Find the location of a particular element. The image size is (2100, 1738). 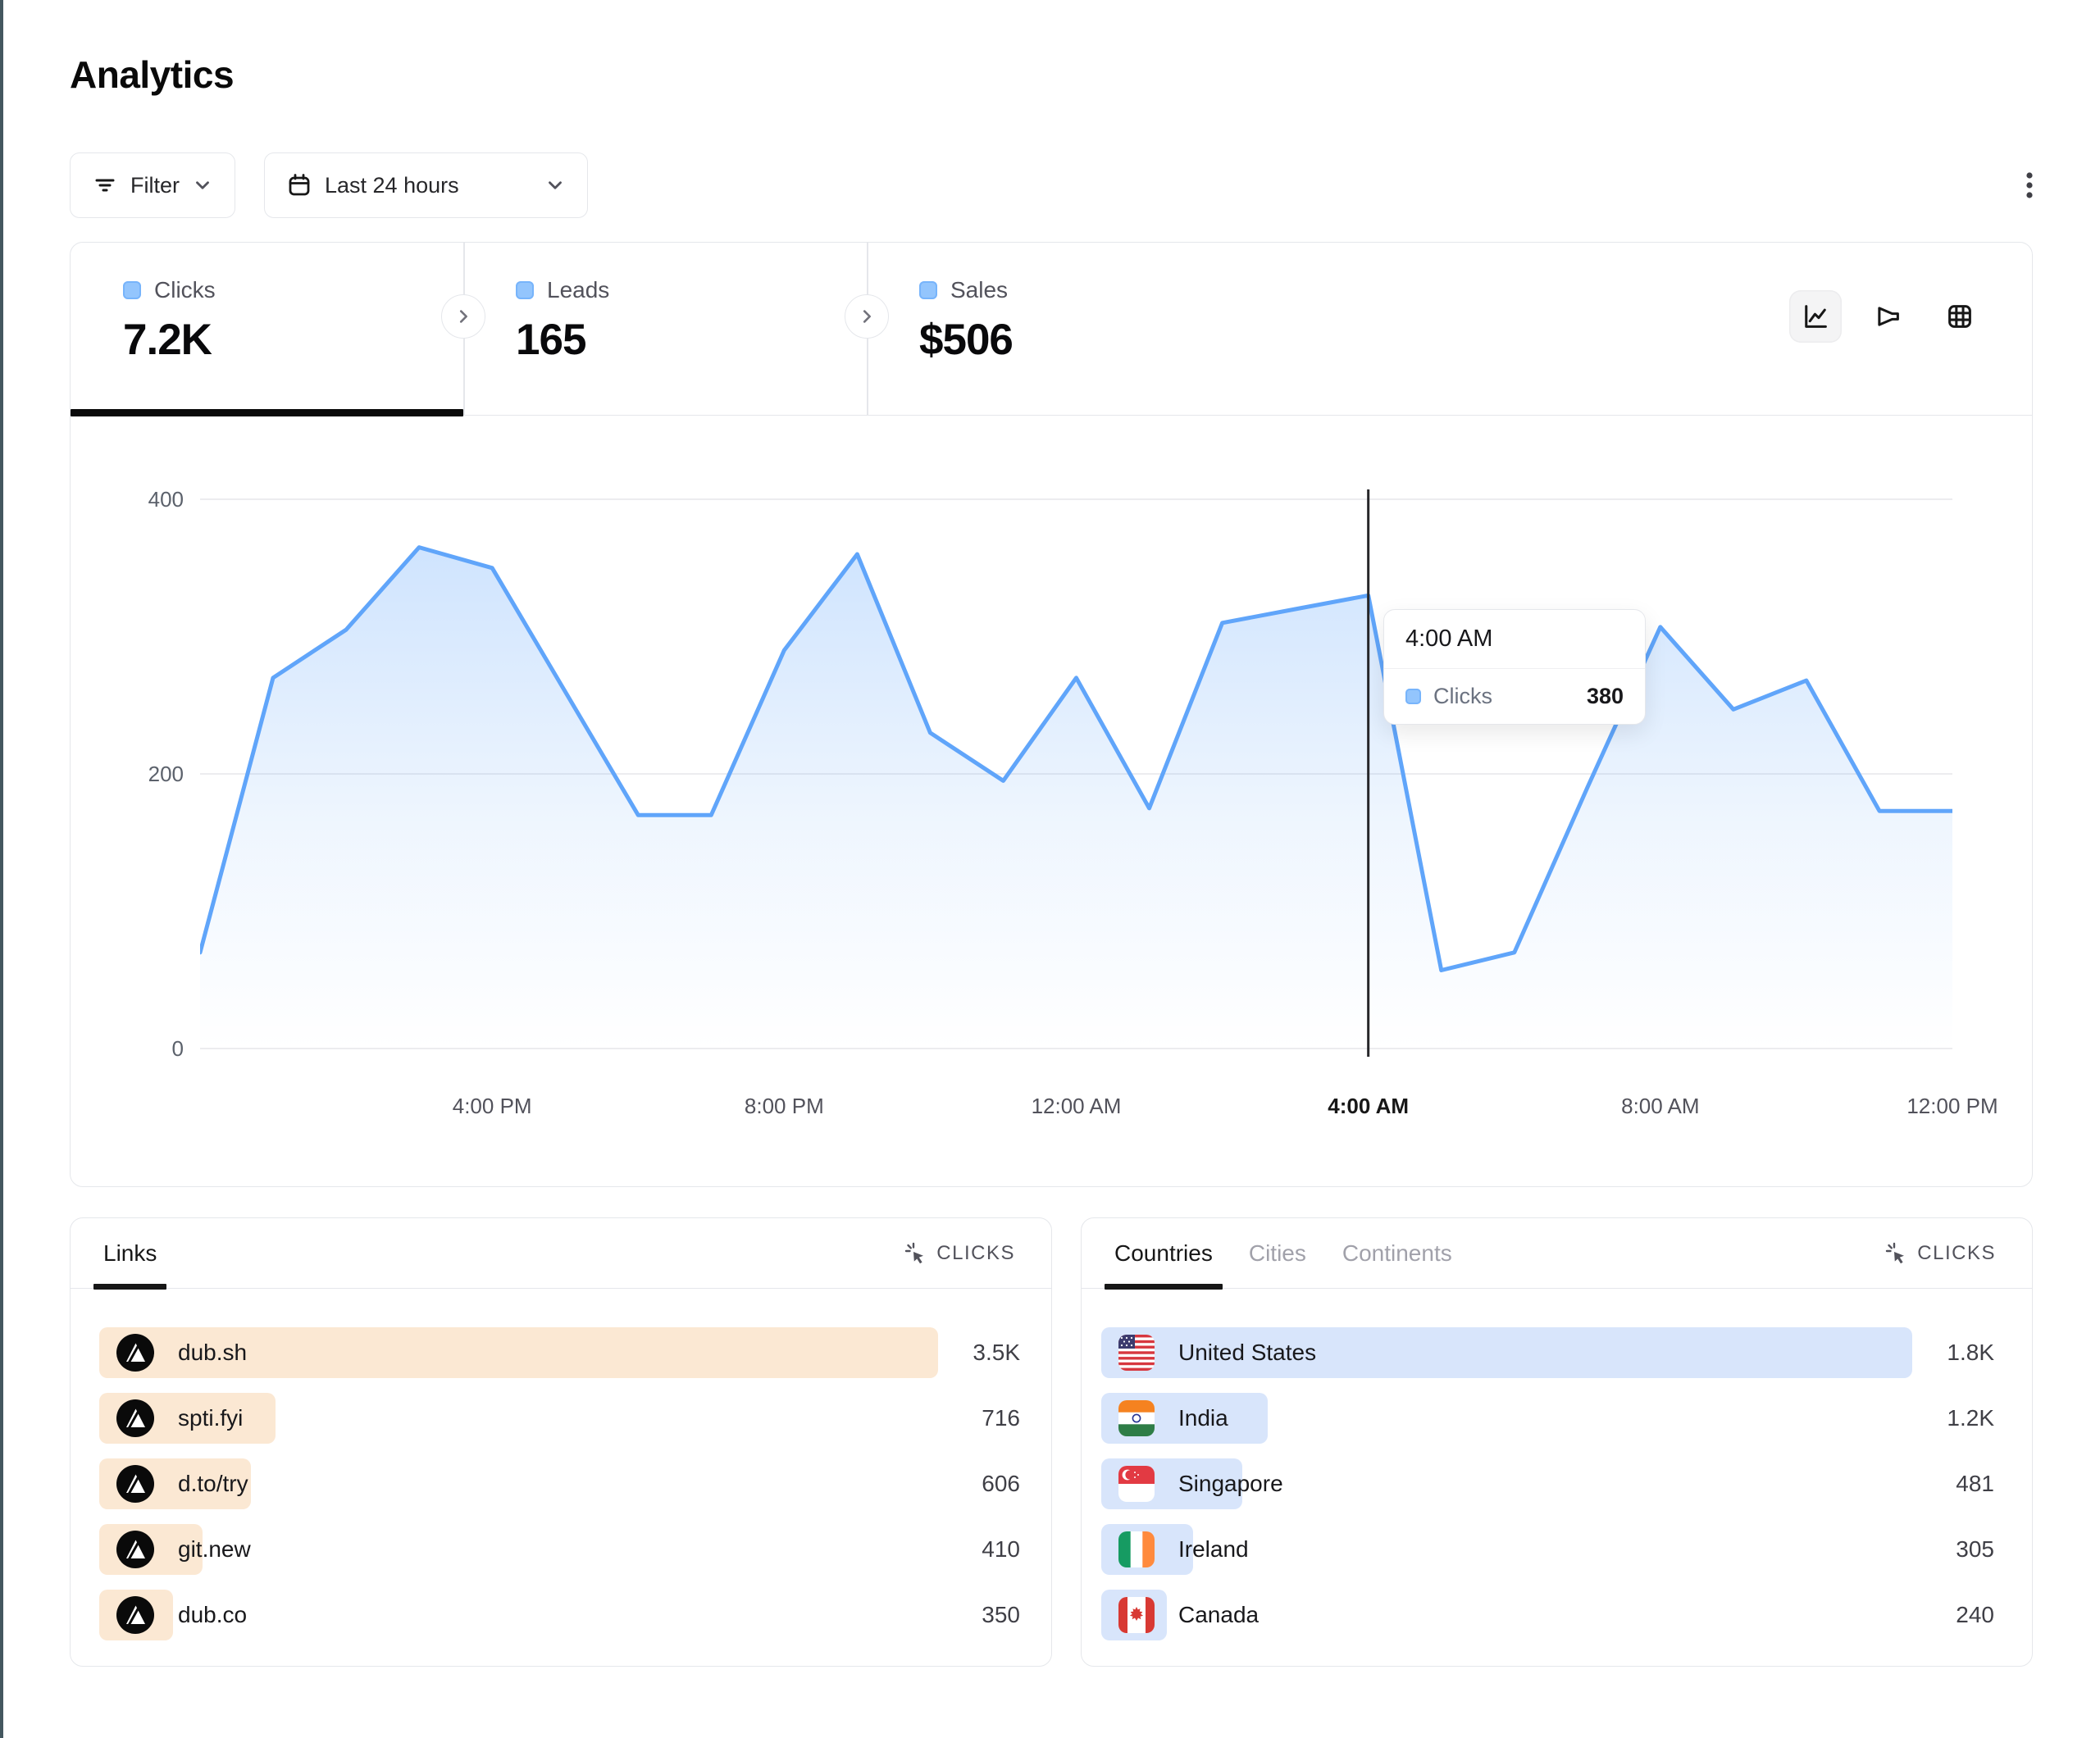

country-value: 240 is located at coordinates (1975, 1614).